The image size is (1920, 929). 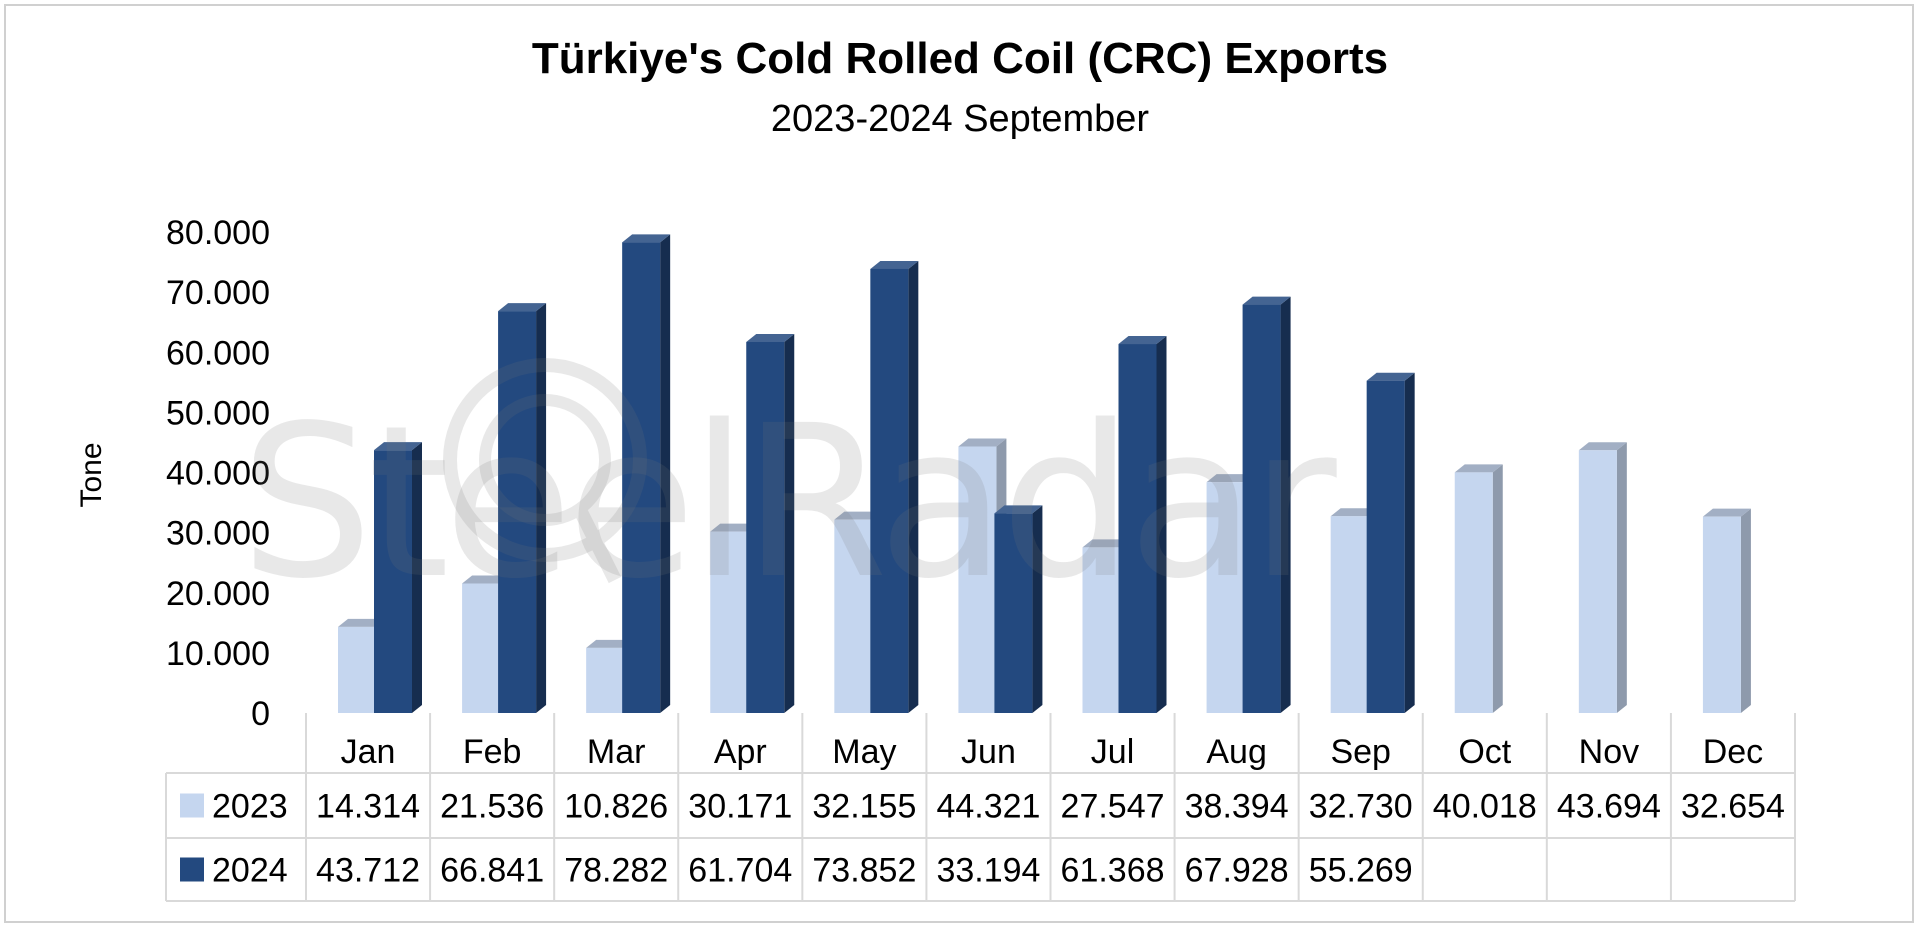 What do you see at coordinates (1733, 752) in the screenshot?
I see `x-tick-label: Dec` at bounding box center [1733, 752].